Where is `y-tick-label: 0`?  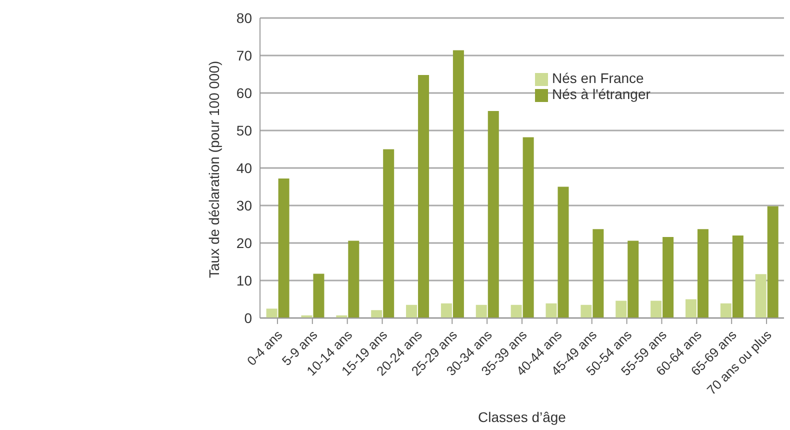
y-tick-label: 0 is located at coordinates (248, 318).